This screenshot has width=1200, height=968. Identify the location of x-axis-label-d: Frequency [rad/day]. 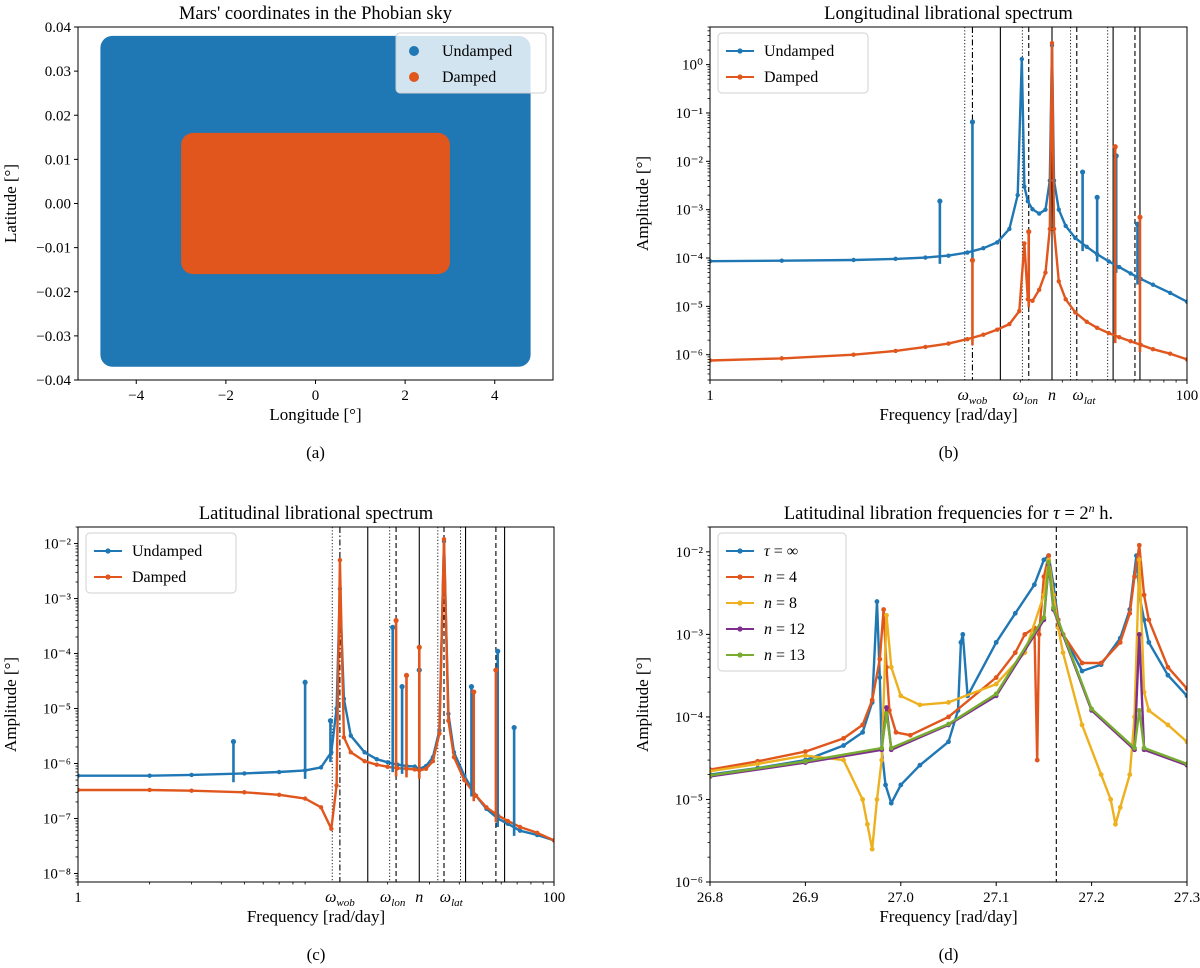
(948, 916).